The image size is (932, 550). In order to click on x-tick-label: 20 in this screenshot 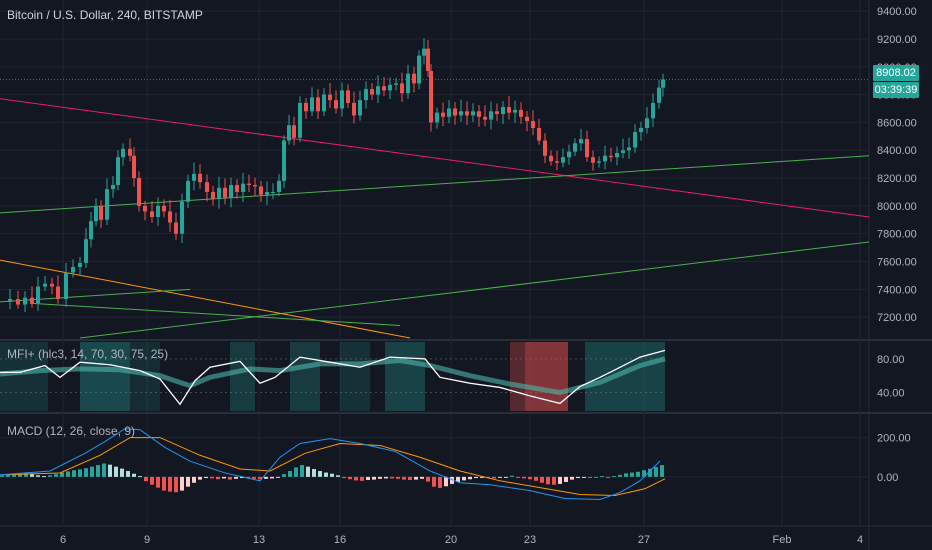, I will do `click(451, 540)`.